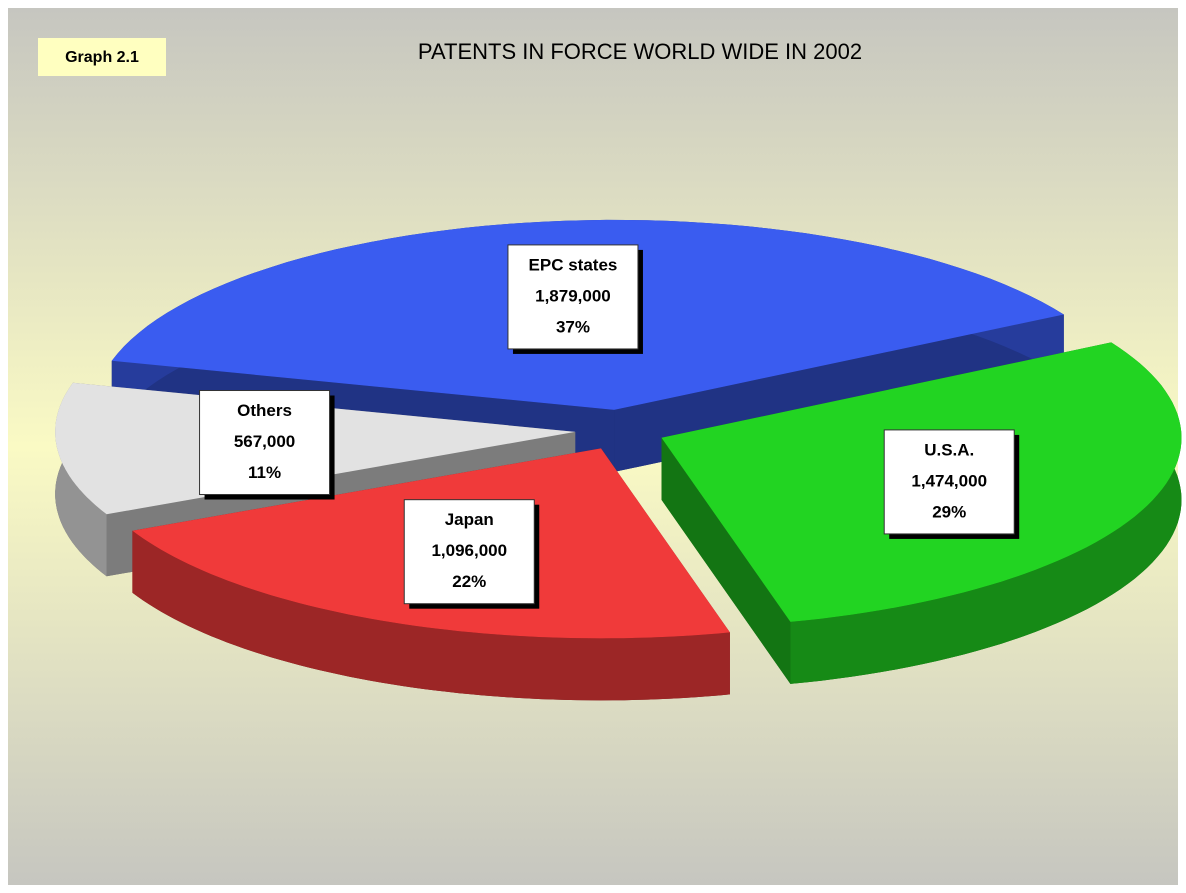 The image size is (1186, 893). I want to click on chart-title: PATENTS IN FORCE WORLD WIDE IN 2002, so click(640, 51).